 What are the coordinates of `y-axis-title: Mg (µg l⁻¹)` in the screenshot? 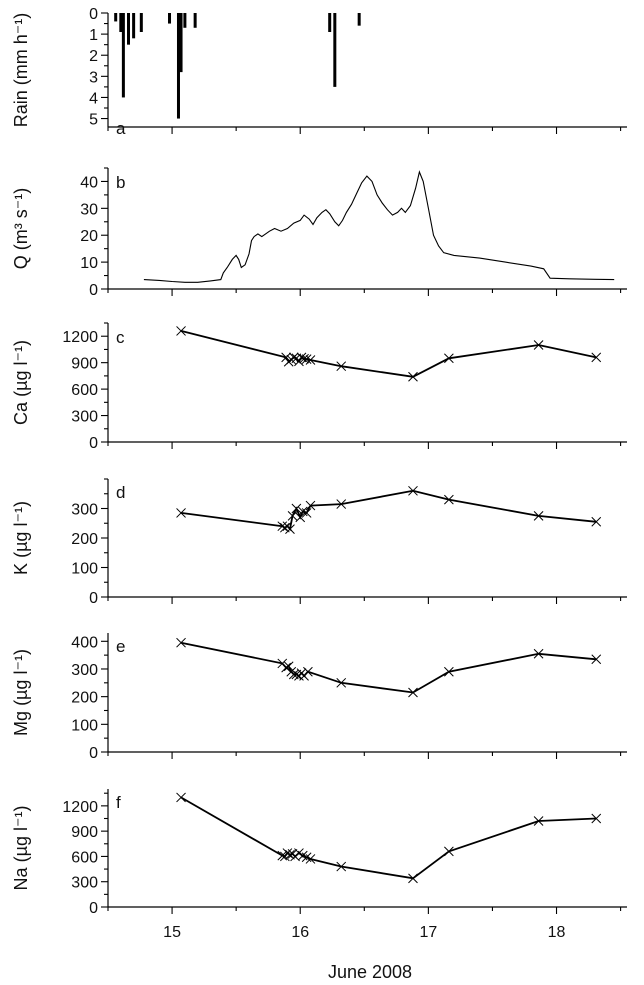 It's located at (21, 692).